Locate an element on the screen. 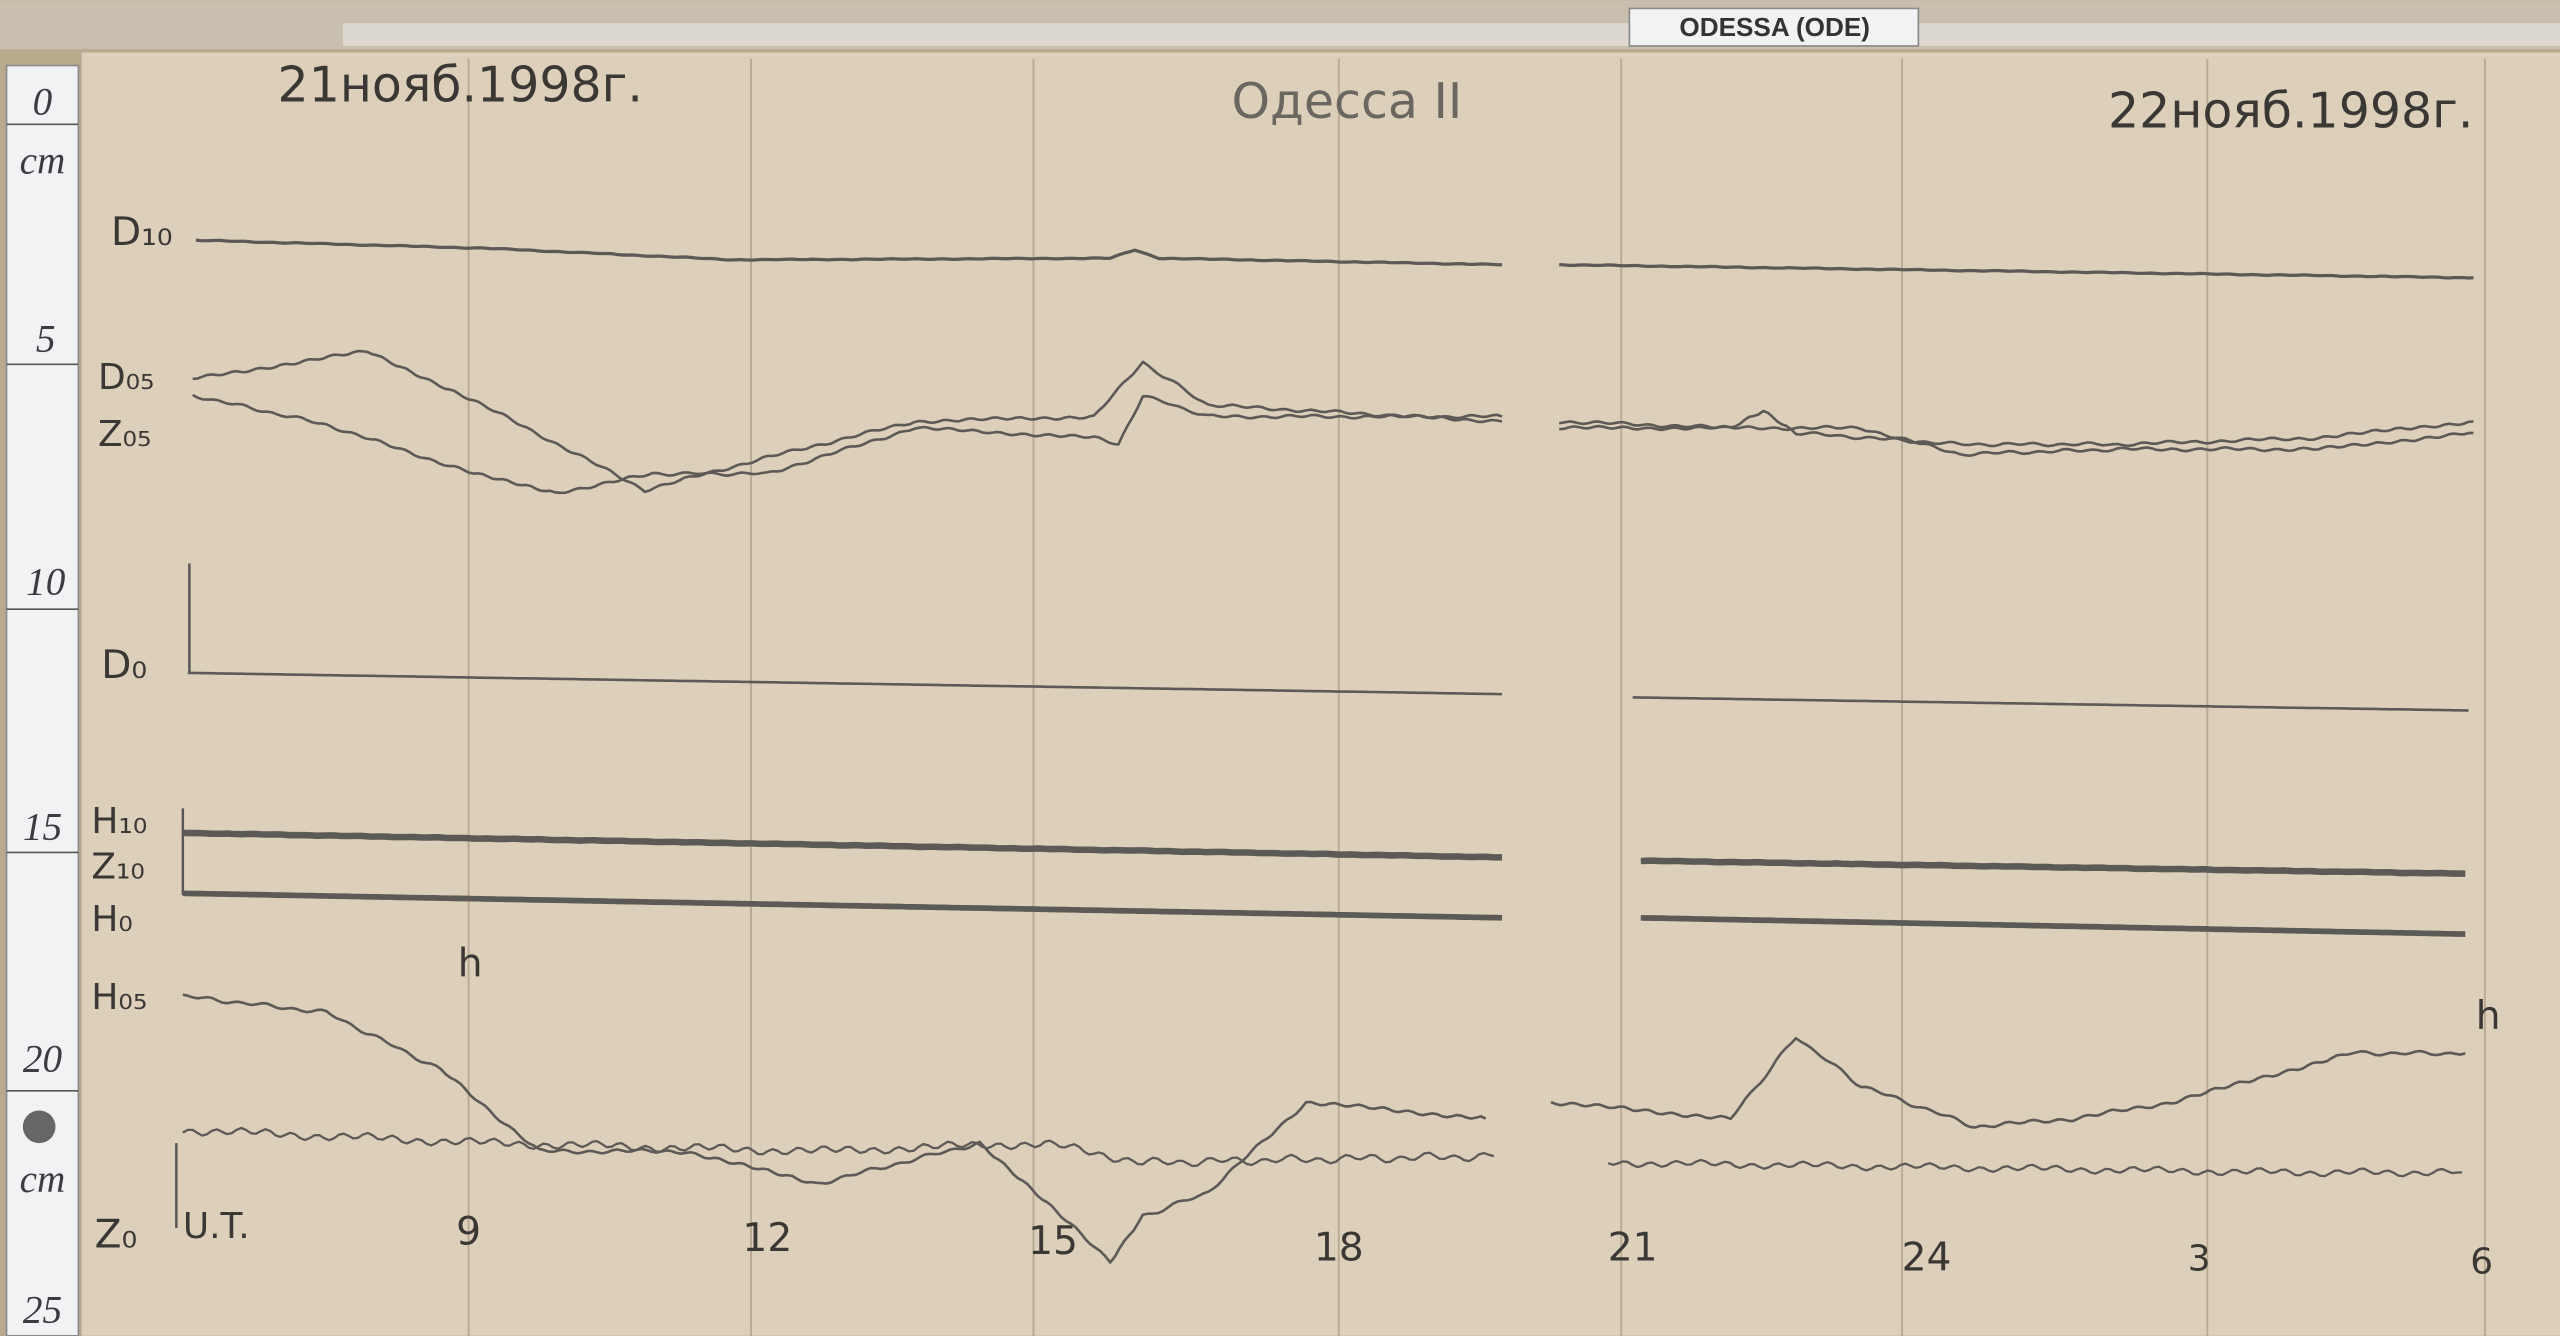 The image size is (2560, 1336). curve-label: H₁₀ is located at coordinates (119, 821).